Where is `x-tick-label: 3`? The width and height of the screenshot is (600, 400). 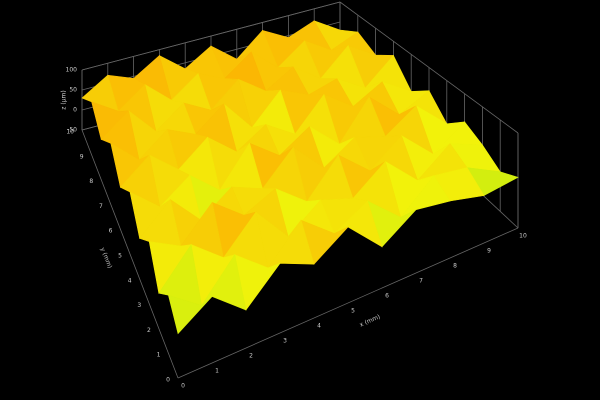
x-tick-label: 3 is located at coordinates (285, 341).